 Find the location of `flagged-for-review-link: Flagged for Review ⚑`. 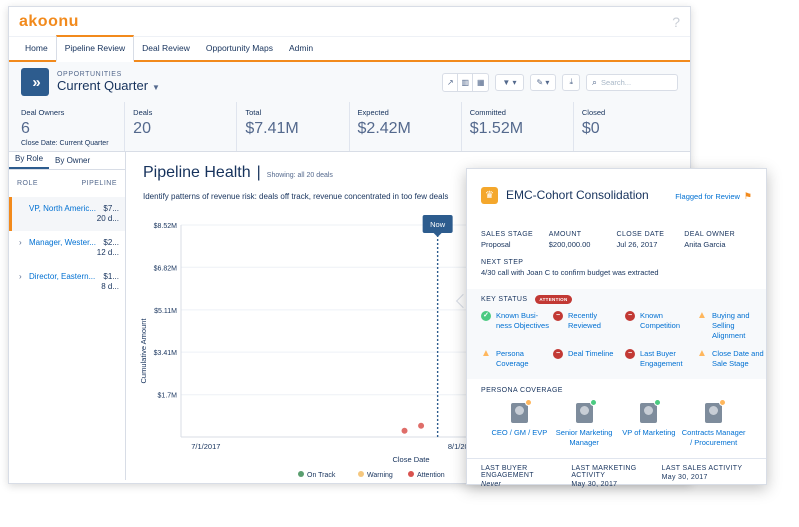

flagged-for-review-link: Flagged for Review ⚑ is located at coordinates (713, 196).